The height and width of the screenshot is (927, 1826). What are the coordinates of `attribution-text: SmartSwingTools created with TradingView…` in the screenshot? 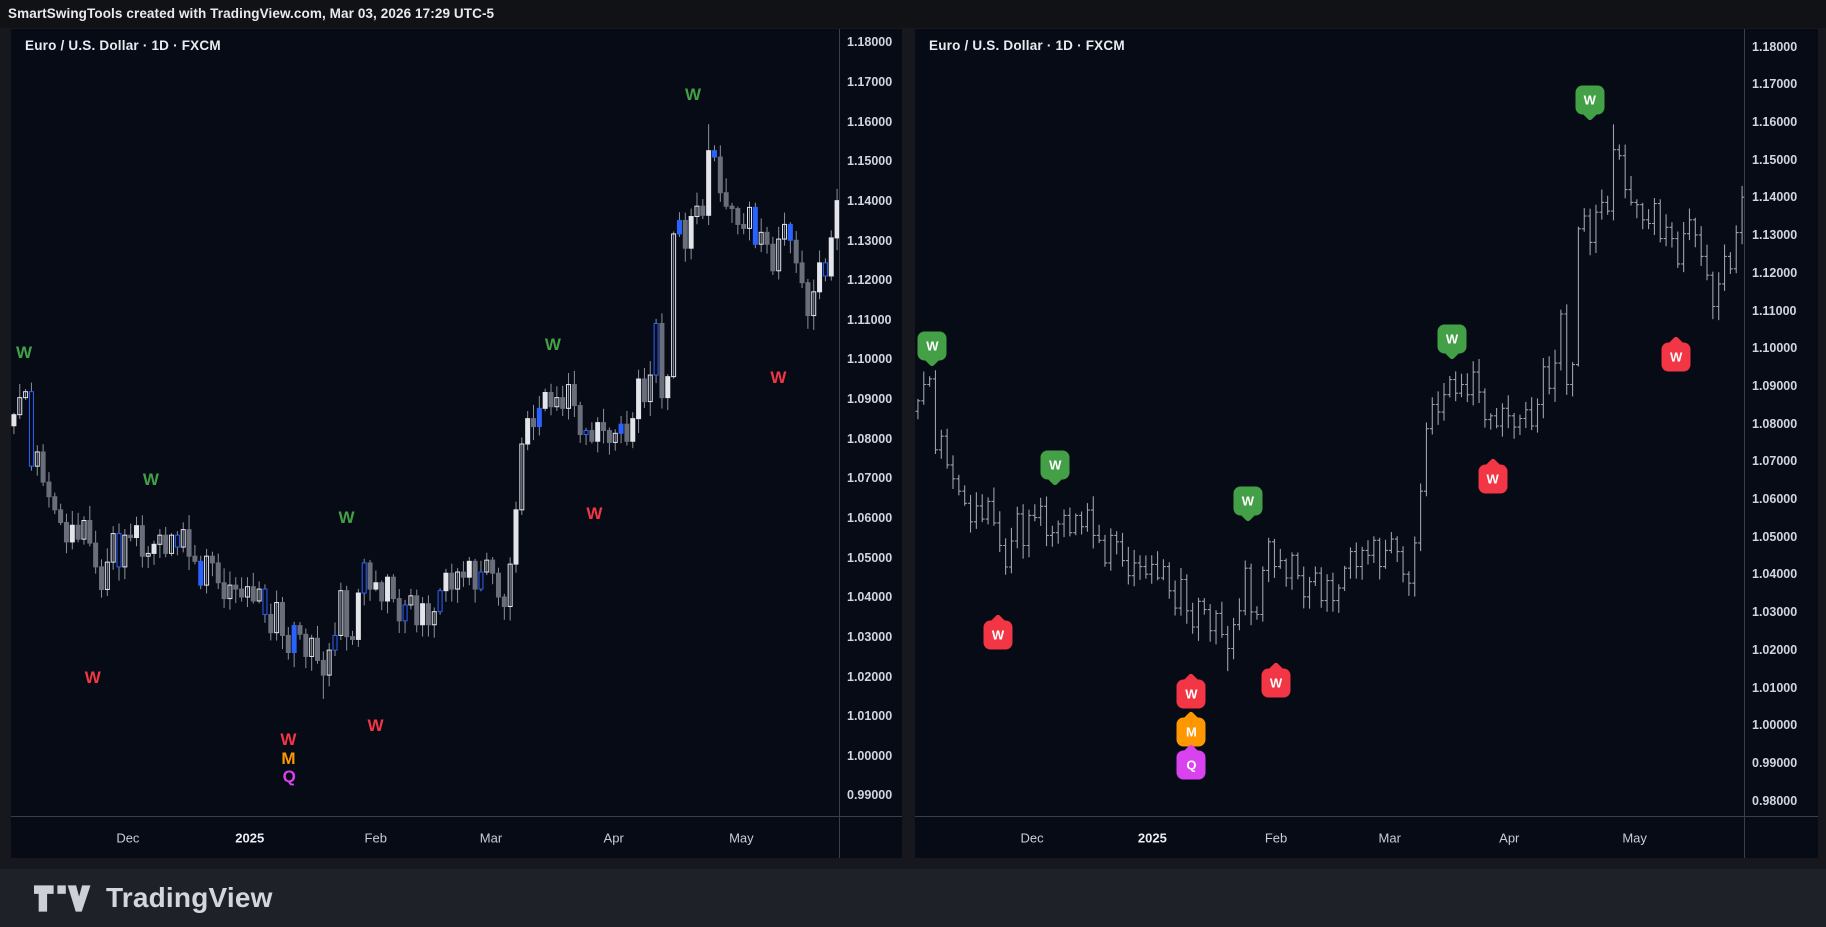 It's located at (251, 13).